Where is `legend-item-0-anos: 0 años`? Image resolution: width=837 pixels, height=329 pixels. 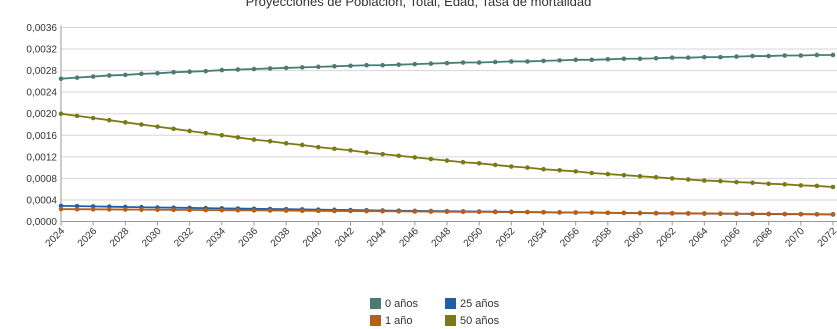
legend-item-0-anos: 0 años is located at coordinates (407, 304).